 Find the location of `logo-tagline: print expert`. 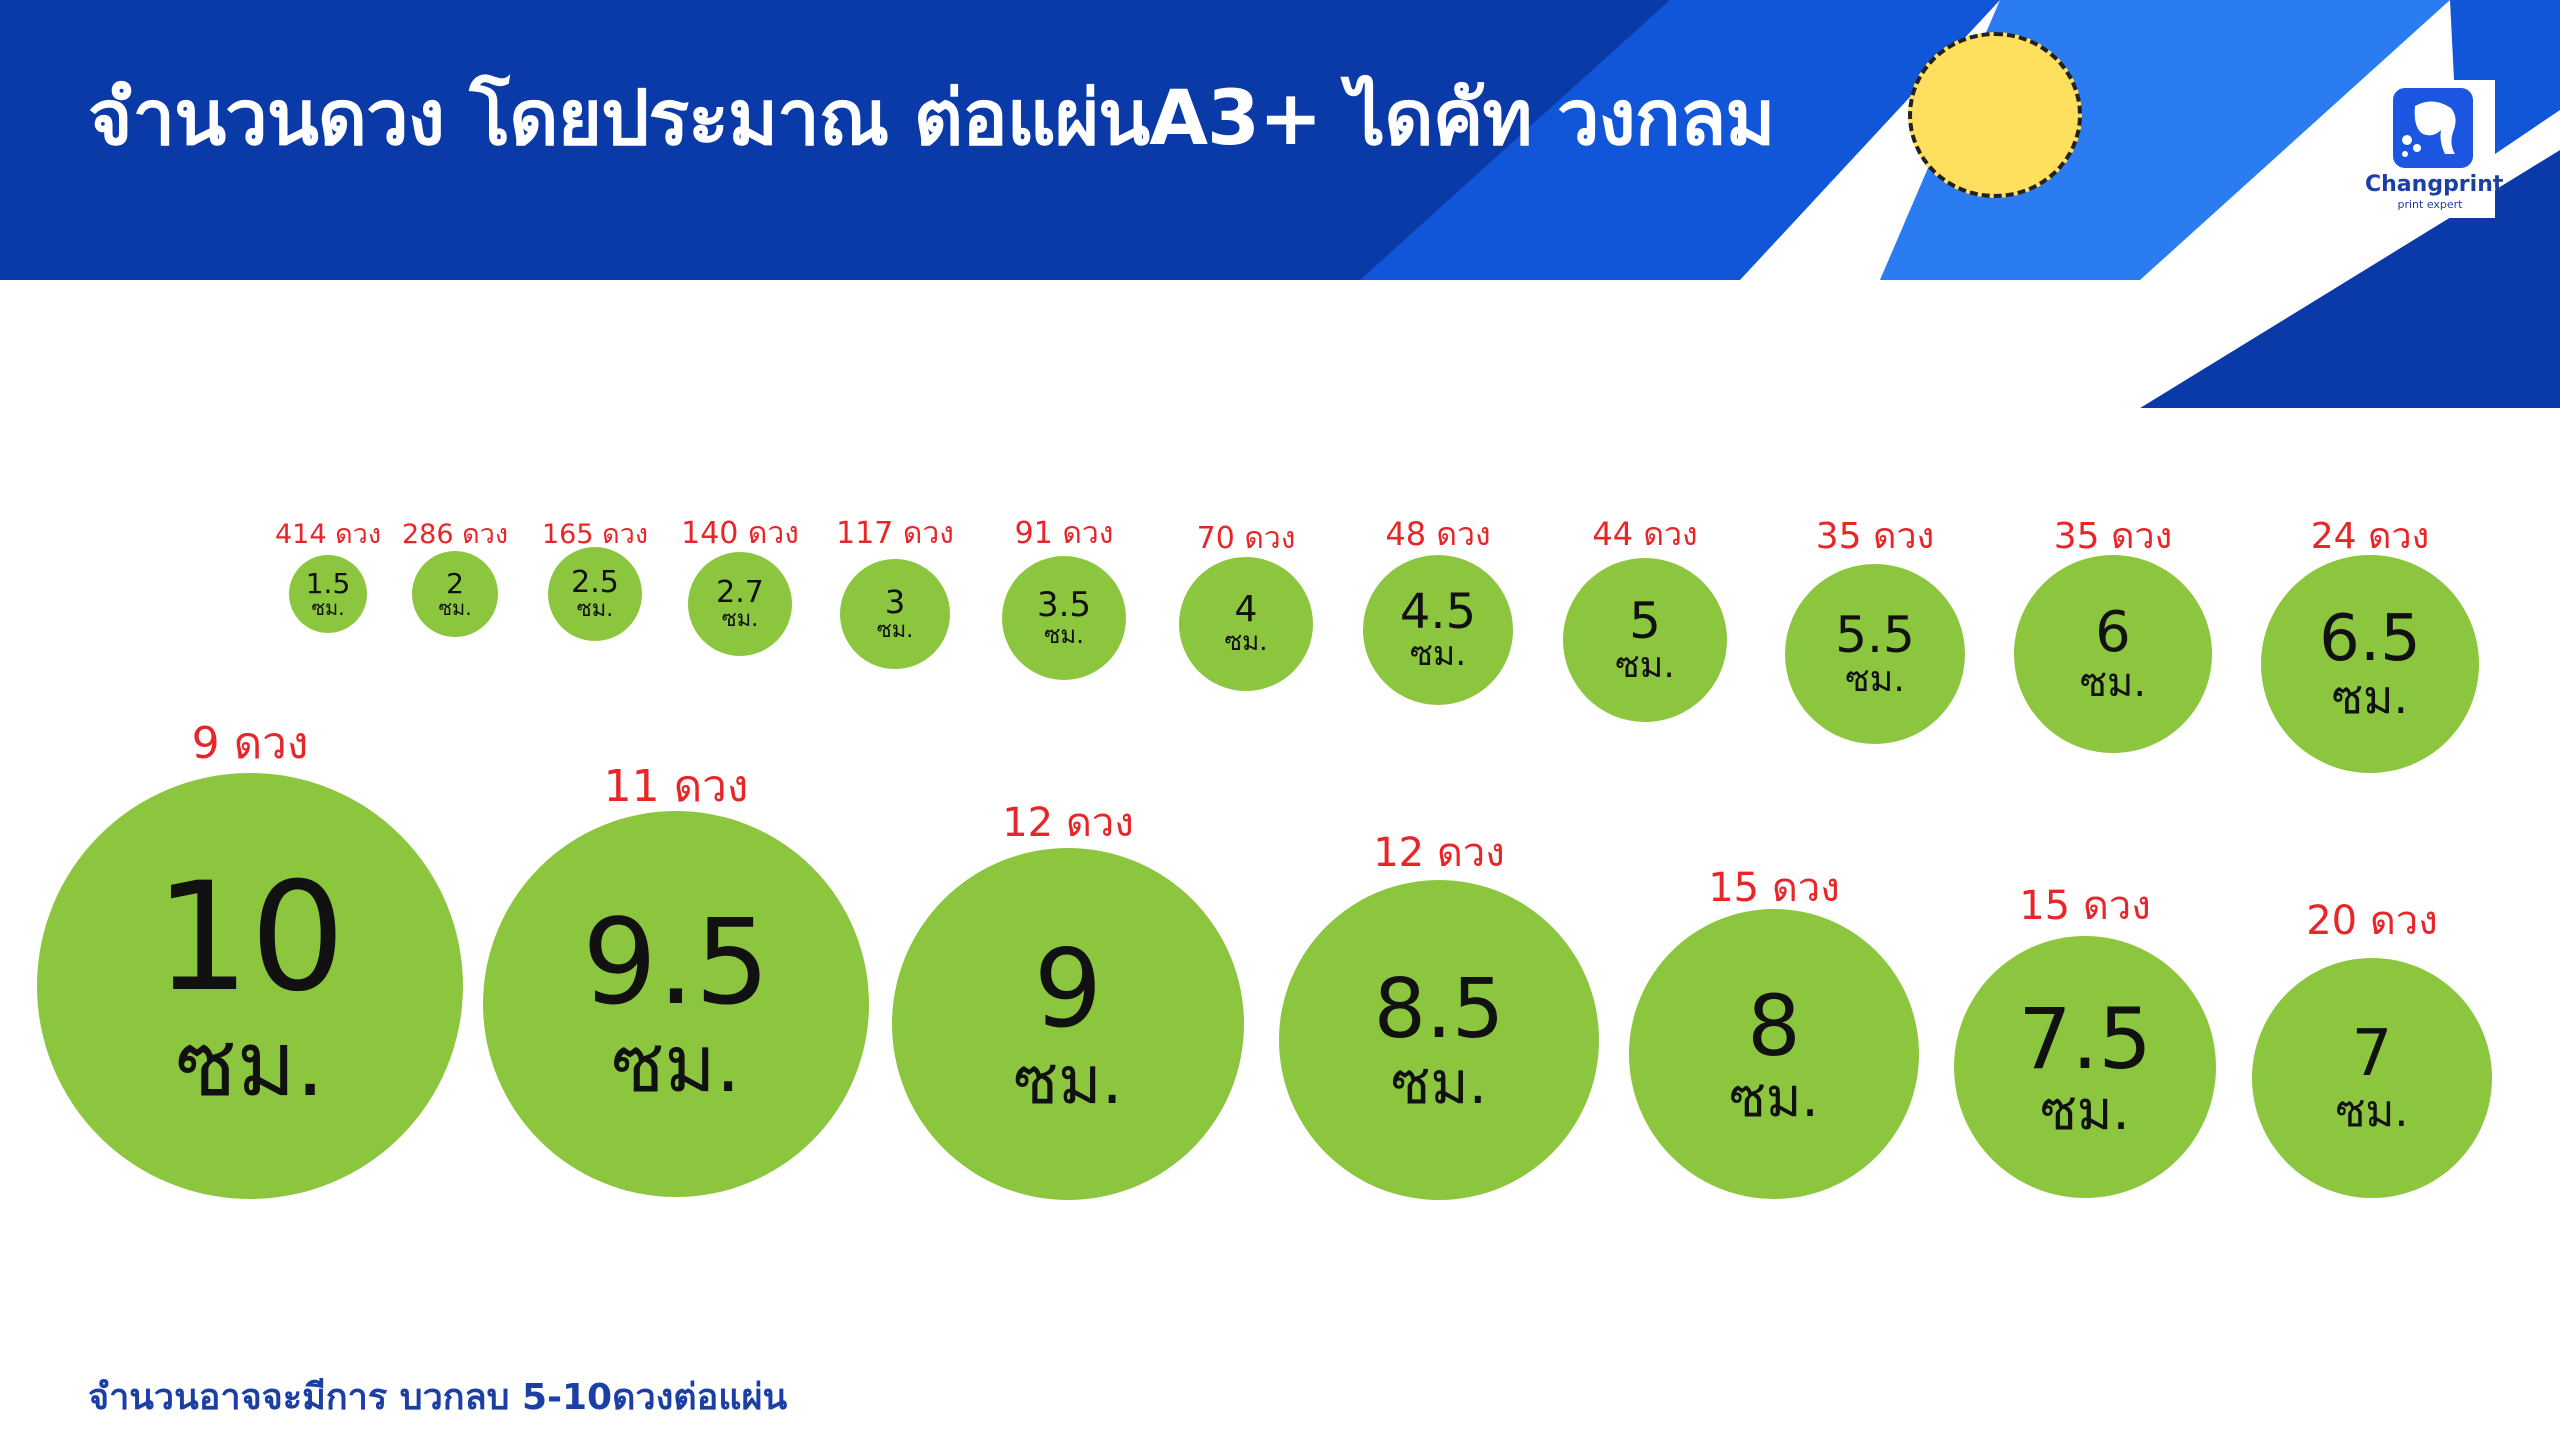

logo-tagline: print expert is located at coordinates (2430, 204).